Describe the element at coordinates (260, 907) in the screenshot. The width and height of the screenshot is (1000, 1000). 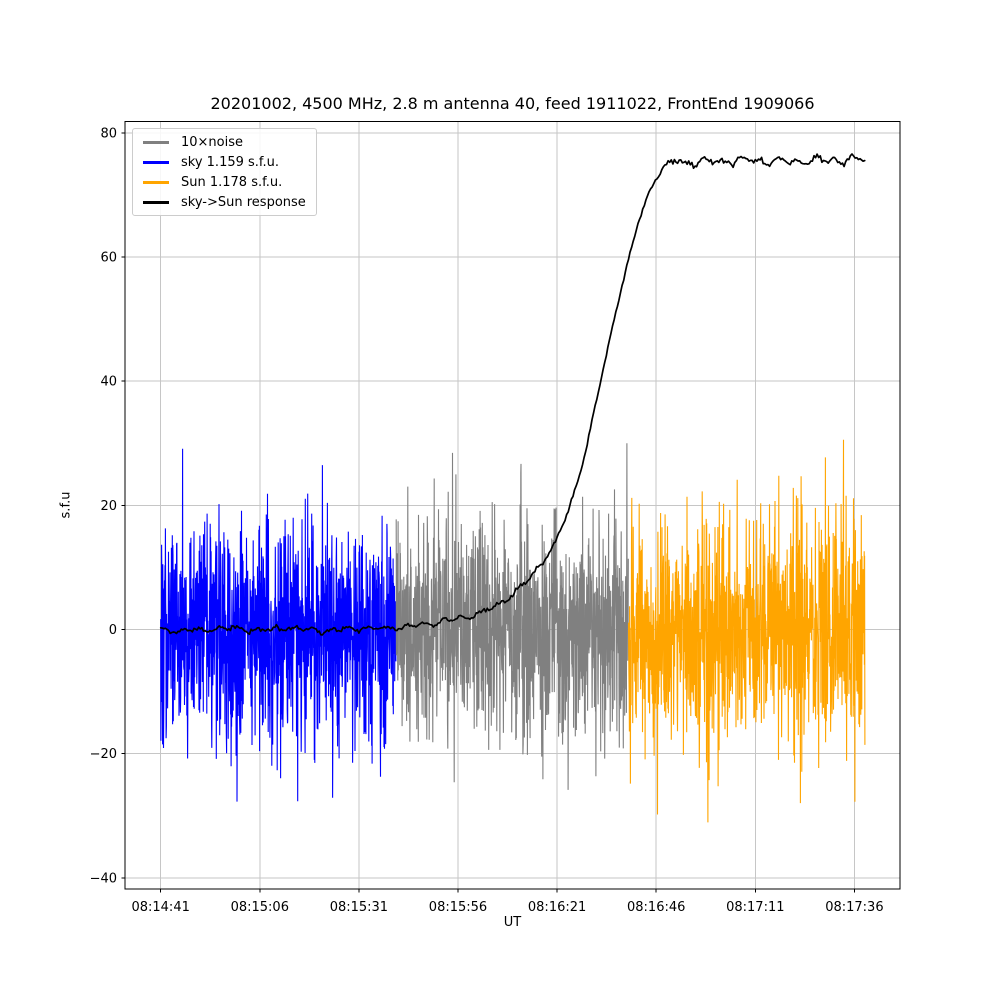
I see `x-tick-label: 08:15:06` at that location.